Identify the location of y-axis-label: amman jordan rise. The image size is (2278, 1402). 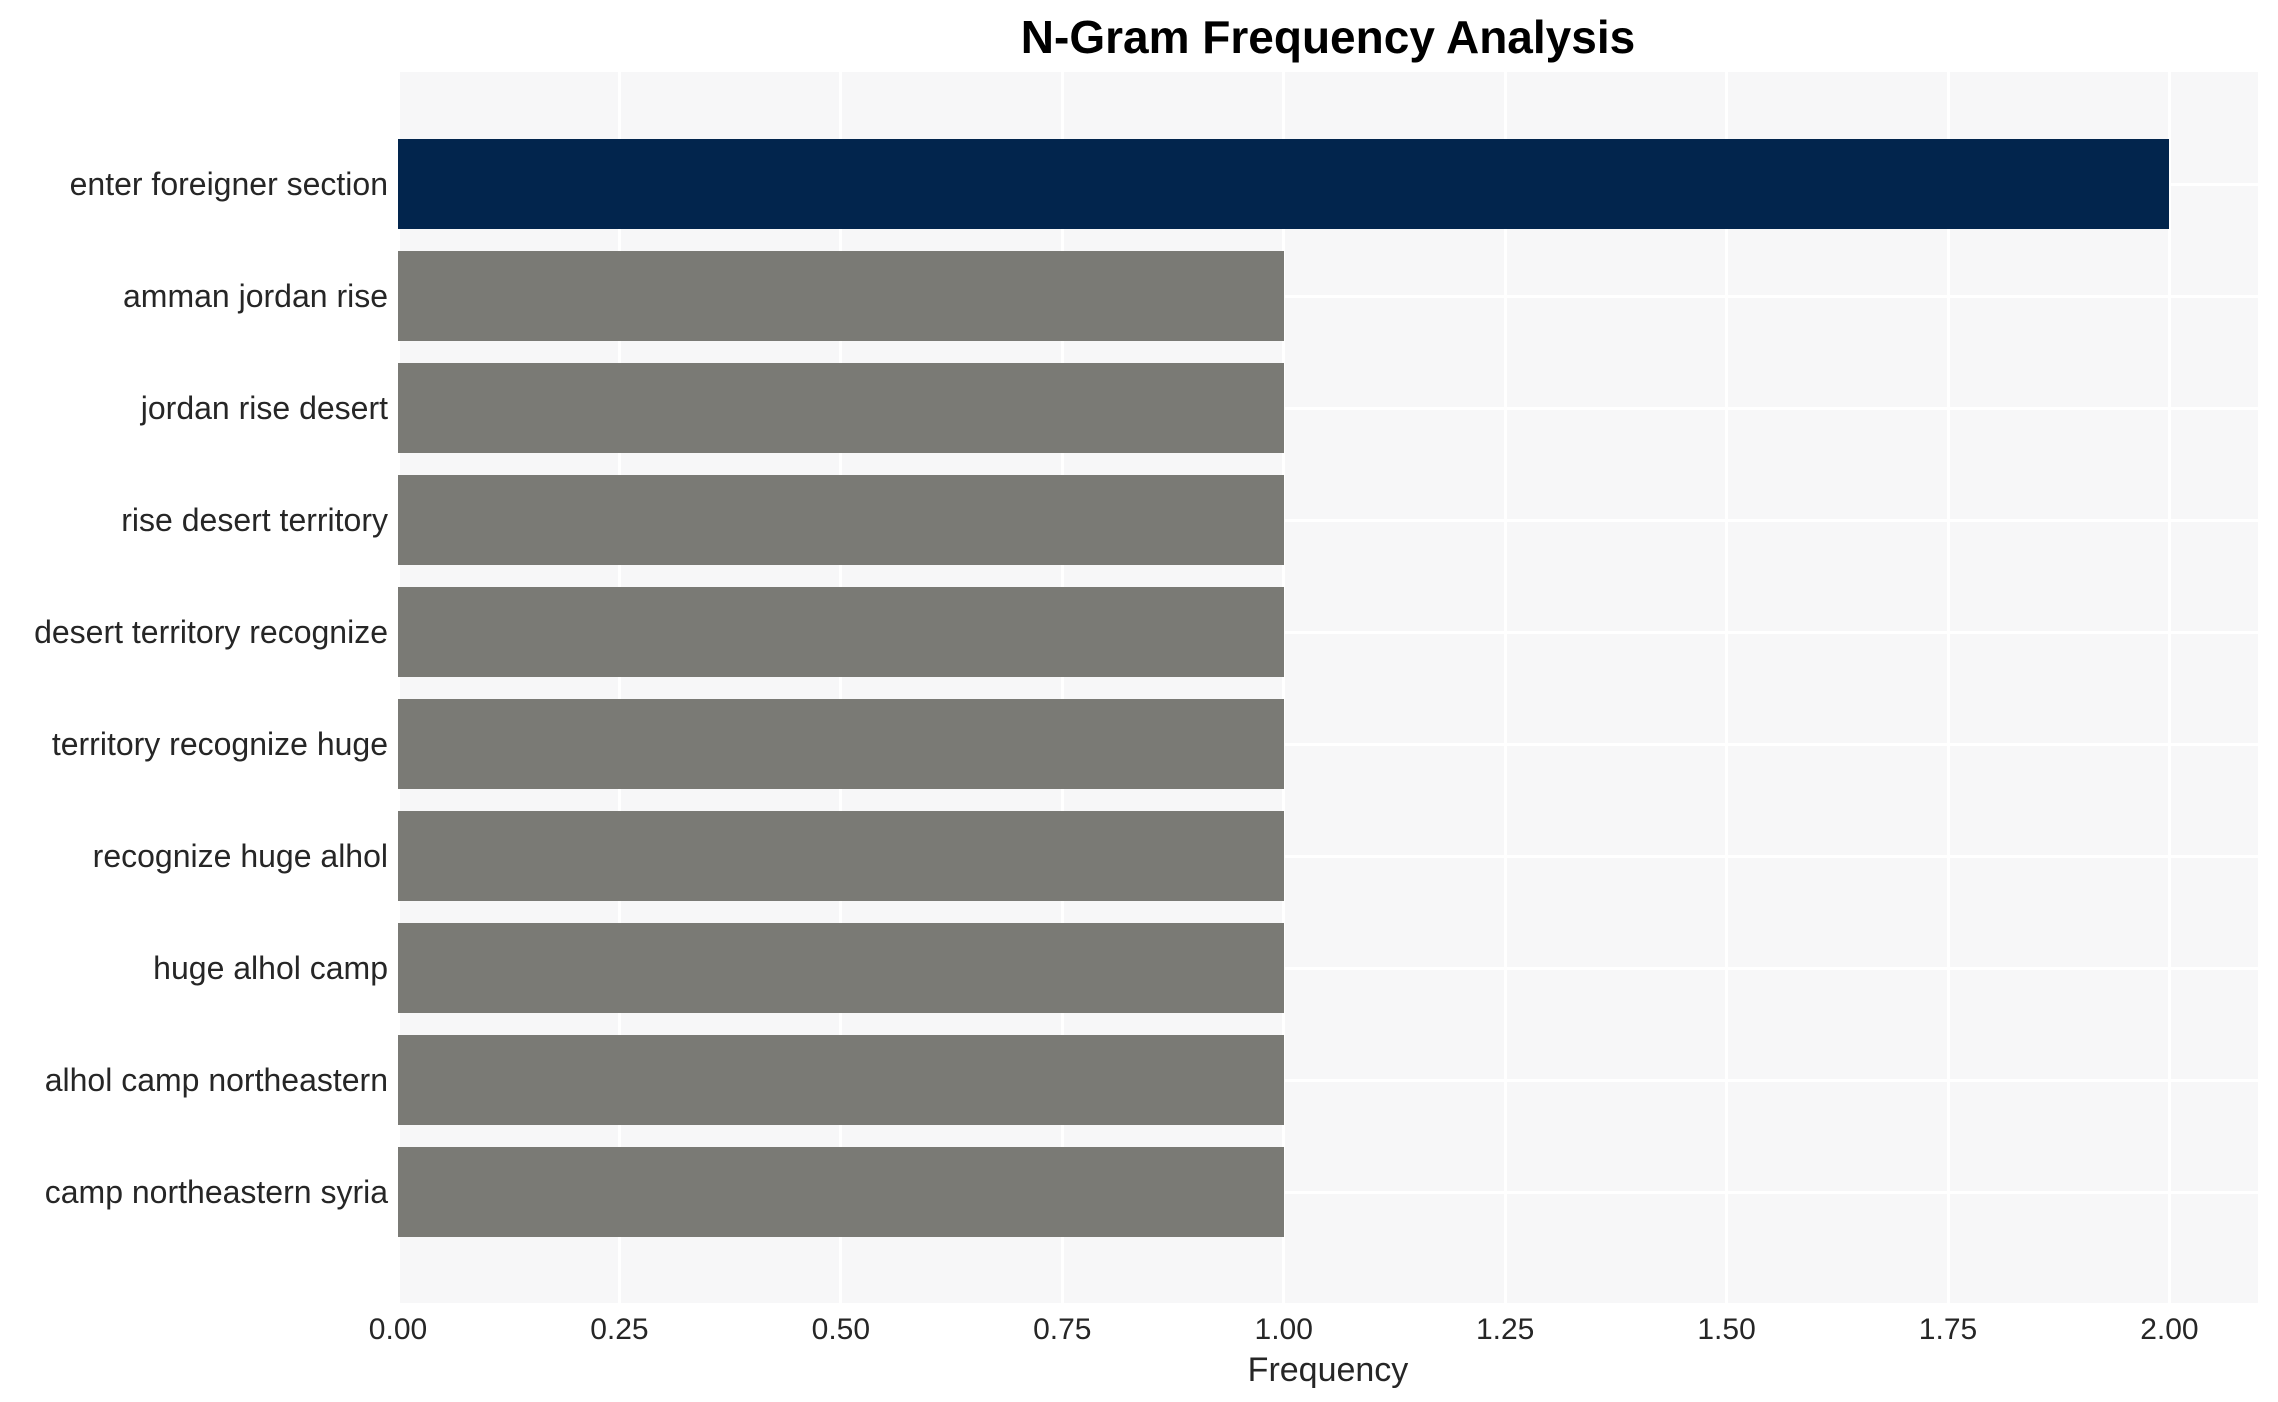
(255, 295).